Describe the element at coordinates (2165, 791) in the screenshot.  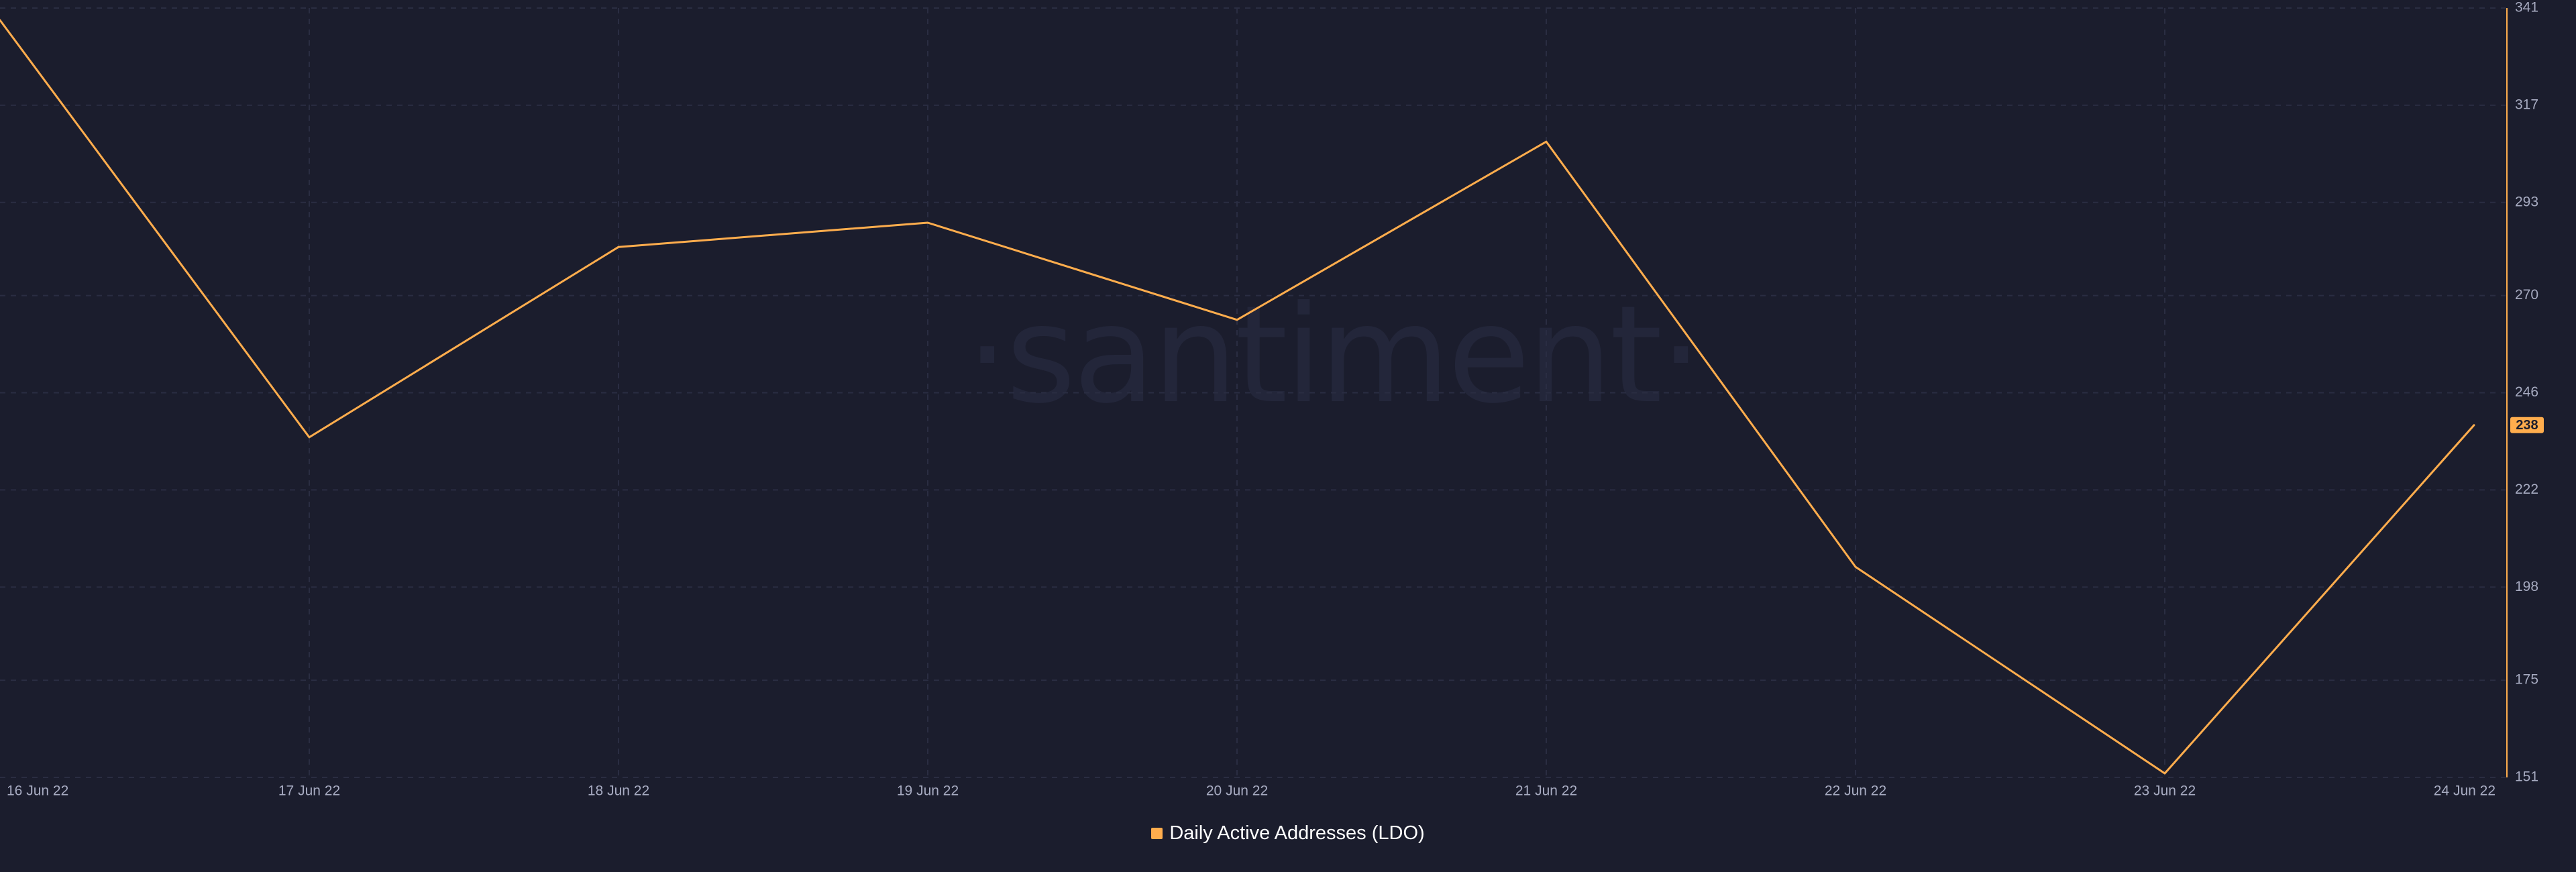
I see `x-tick-label: 23 Jun 22` at that location.